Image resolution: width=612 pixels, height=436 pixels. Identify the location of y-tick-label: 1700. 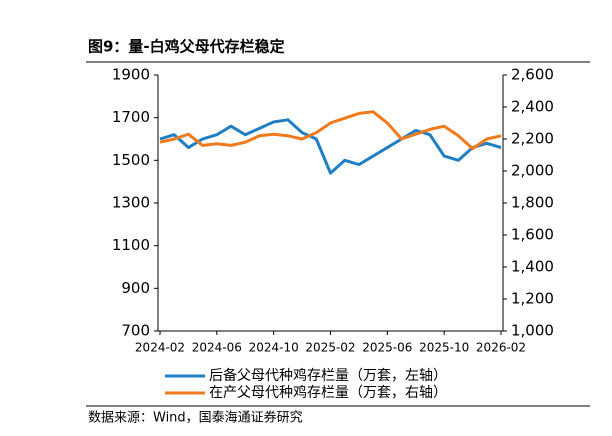
(131, 117).